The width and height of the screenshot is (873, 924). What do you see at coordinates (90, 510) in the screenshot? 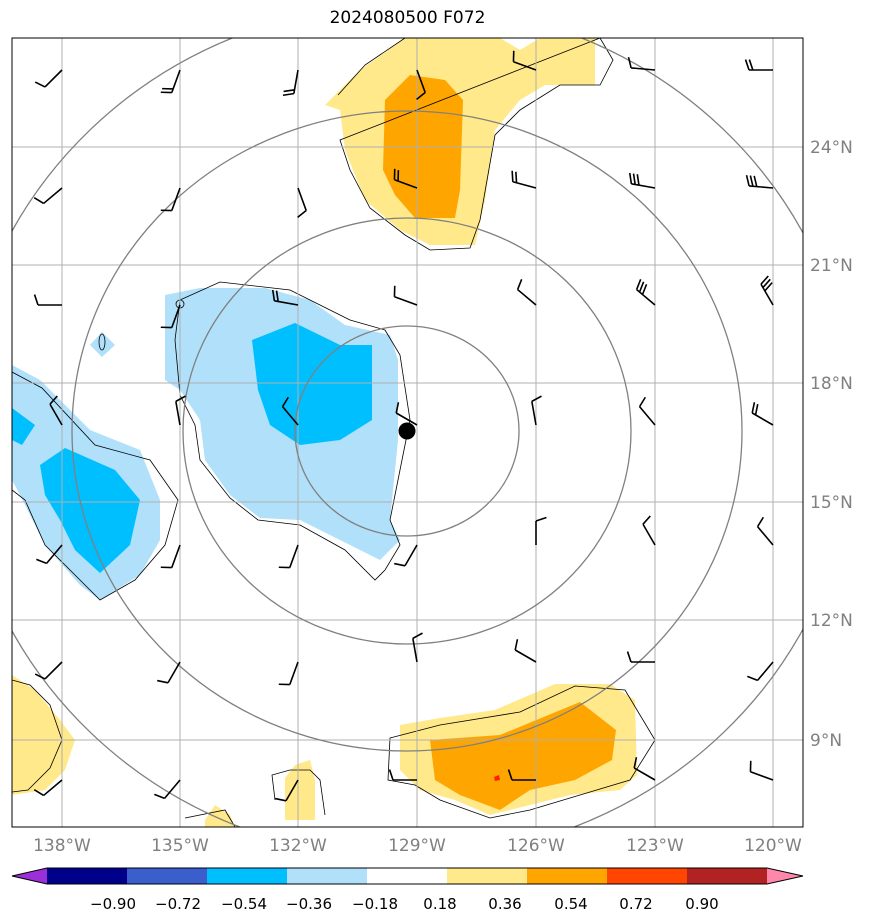
I see `negative-anomaly-west-core` at bounding box center [90, 510].